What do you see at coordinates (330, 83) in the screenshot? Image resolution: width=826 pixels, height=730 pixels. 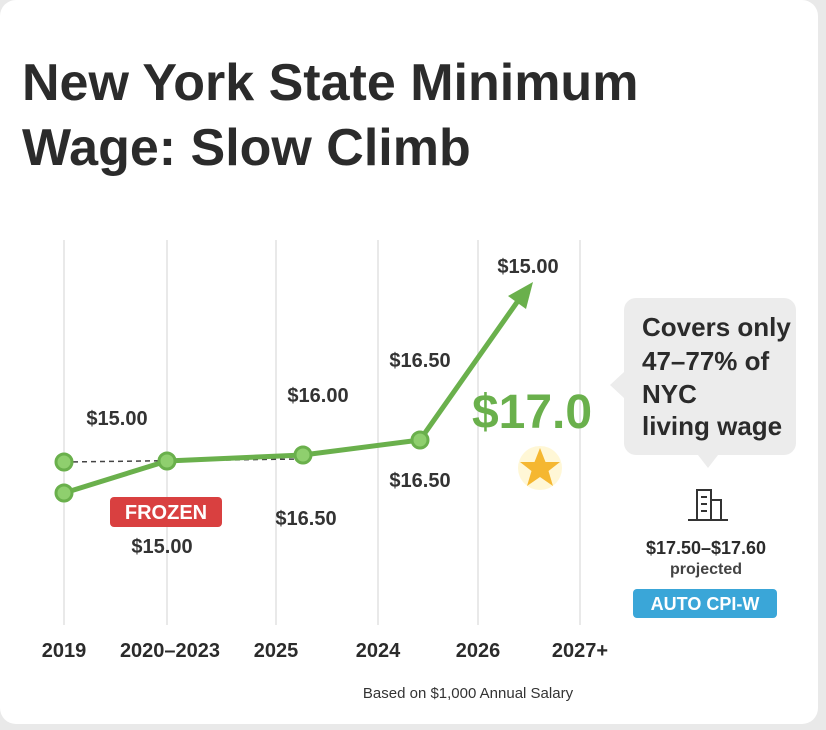 I see `title-line: New York State Minimum` at bounding box center [330, 83].